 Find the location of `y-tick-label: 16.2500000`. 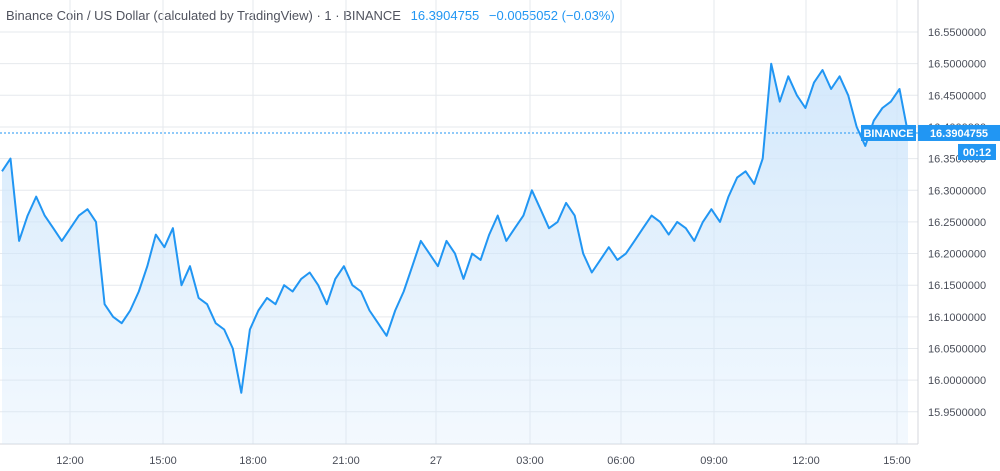

y-tick-label: 16.2500000 is located at coordinates (957, 223).